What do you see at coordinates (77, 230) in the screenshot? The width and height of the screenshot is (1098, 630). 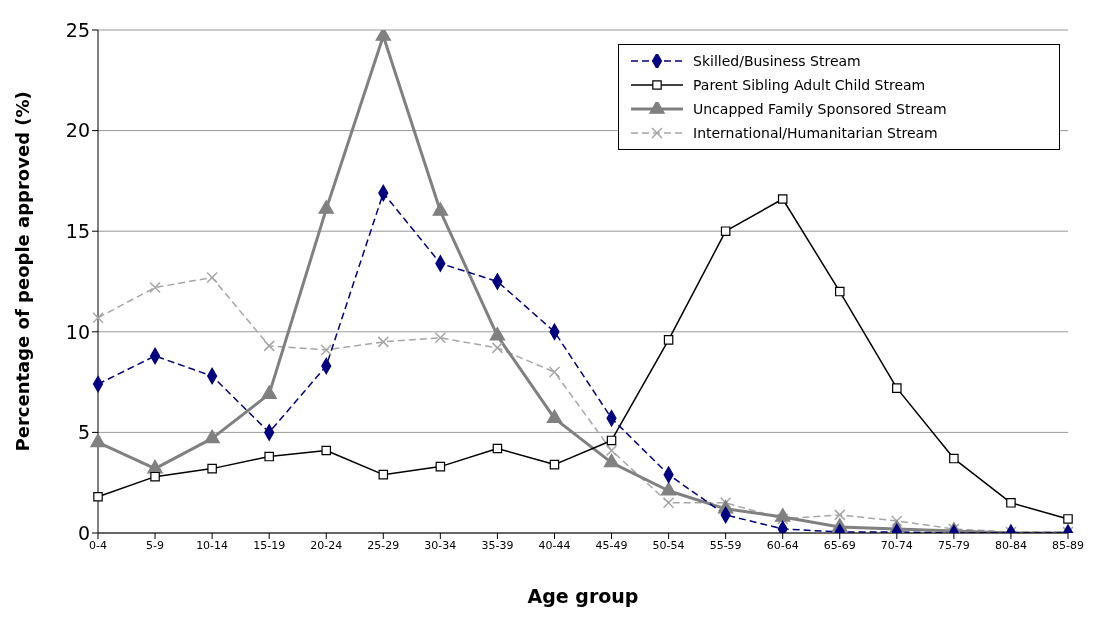 I see `y-tick-label: 15` at bounding box center [77, 230].